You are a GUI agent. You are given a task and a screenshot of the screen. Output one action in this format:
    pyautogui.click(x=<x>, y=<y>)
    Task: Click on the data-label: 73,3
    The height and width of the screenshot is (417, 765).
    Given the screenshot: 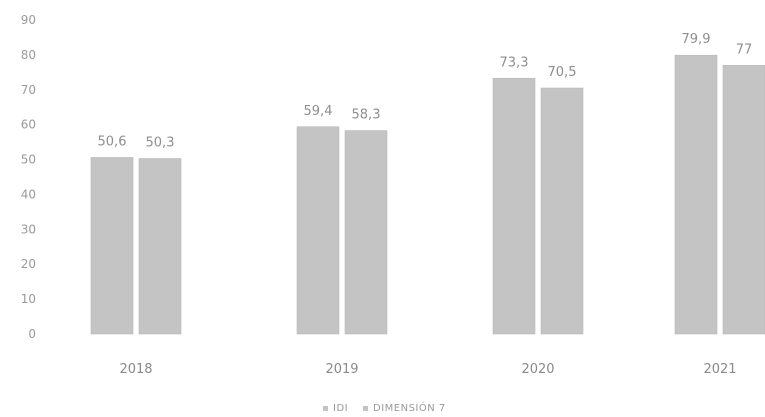 What is the action you would take?
    pyautogui.click(x=514, y=62)
    